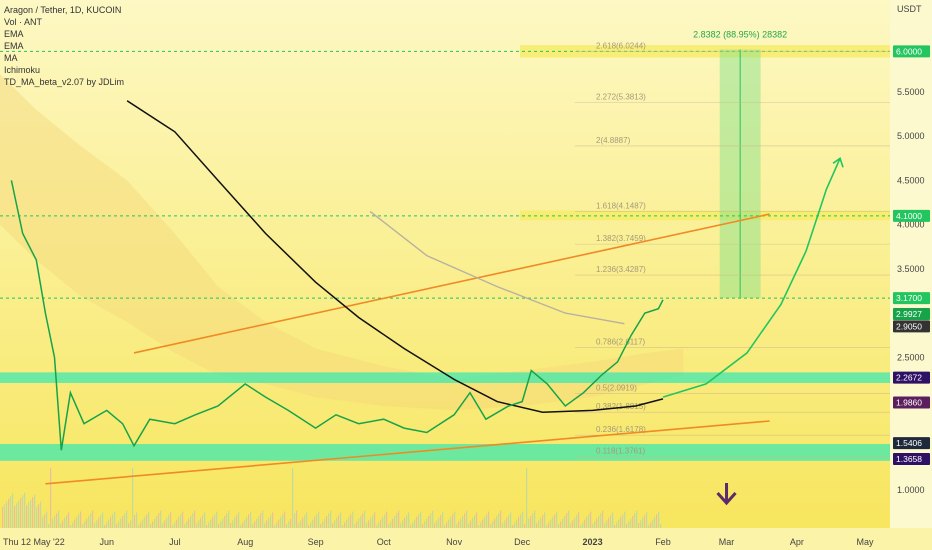  Describe the element at coordinates (621, 45) in the screenshot. I see `fib-label: 2.618(6.0244)` at that location.